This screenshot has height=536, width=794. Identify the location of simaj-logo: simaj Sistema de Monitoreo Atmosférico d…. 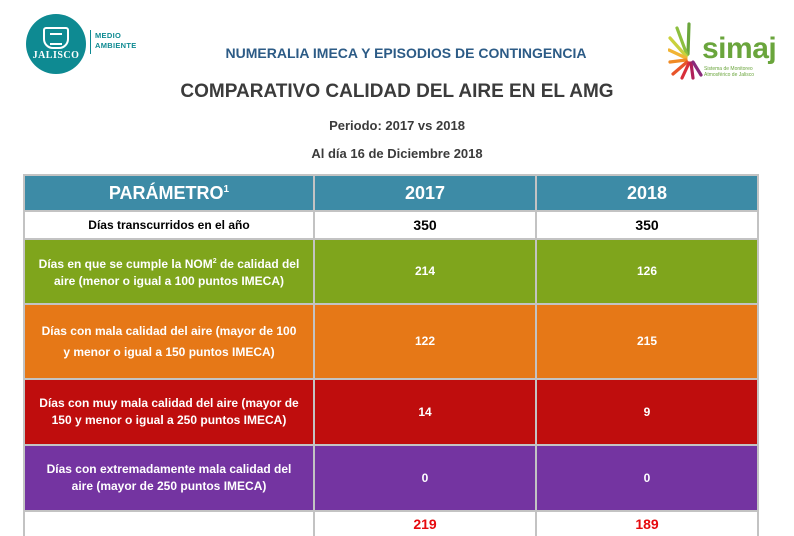
(723, 50).